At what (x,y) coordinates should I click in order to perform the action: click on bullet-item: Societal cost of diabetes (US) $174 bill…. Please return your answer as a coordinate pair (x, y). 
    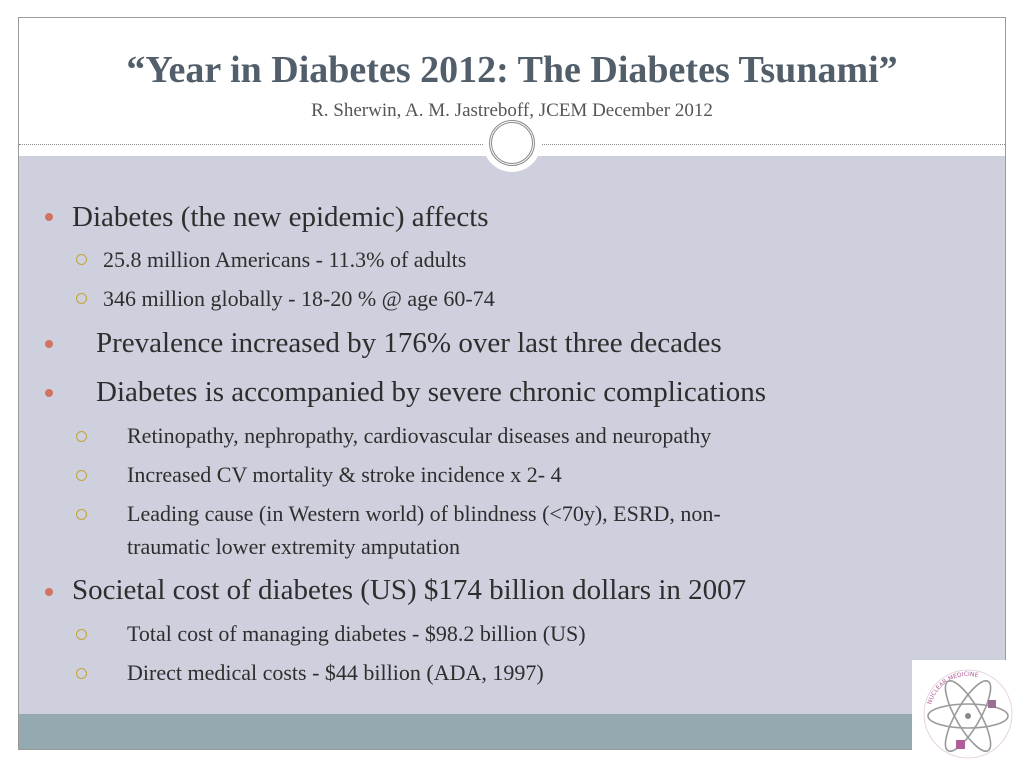
    Looking at the image, I should click on (409, 590).